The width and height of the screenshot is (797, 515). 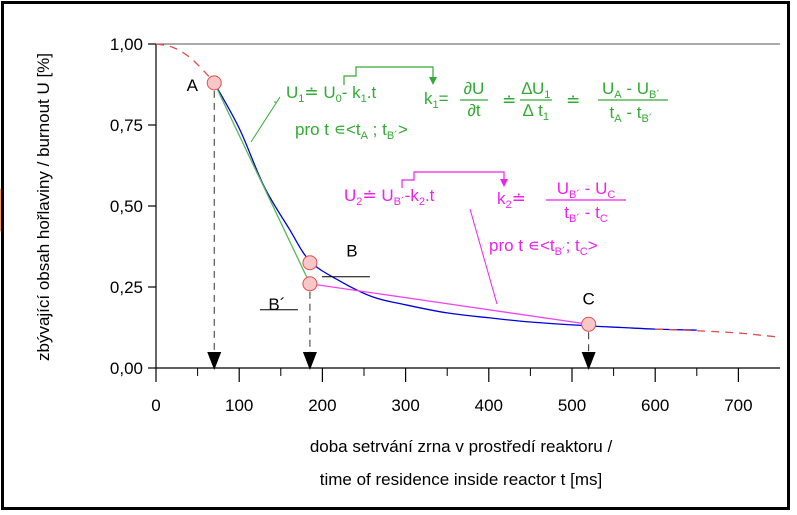 What do you see at coordinates (631, 114) in the screenshot?
I see `green-ratio-den: tA - tB´` at bounding box center [631, 114].